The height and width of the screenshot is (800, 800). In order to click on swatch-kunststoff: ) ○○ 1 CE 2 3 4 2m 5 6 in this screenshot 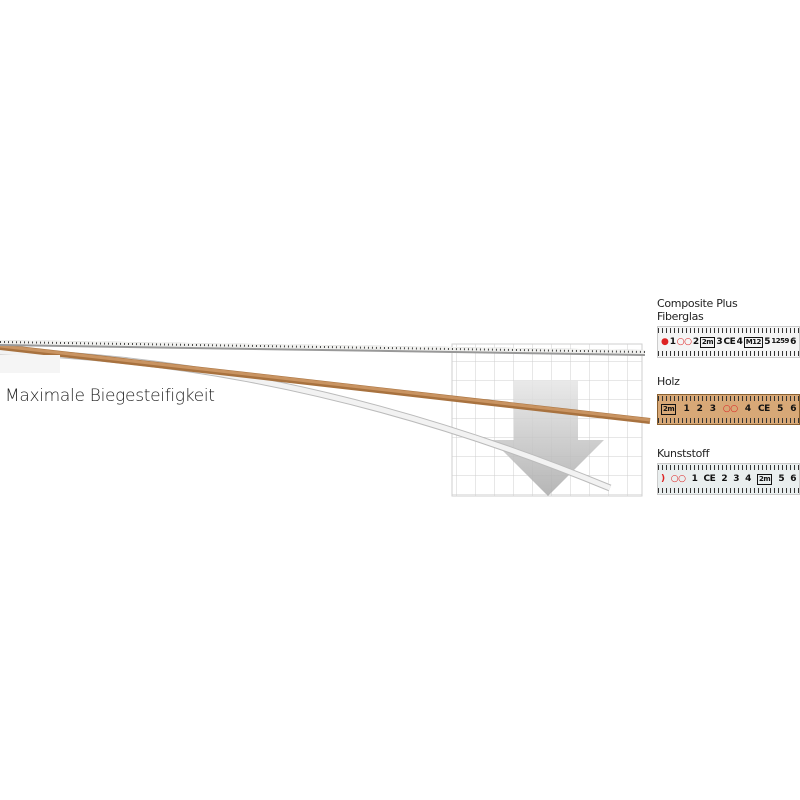, I will do `click(728, 479)`.